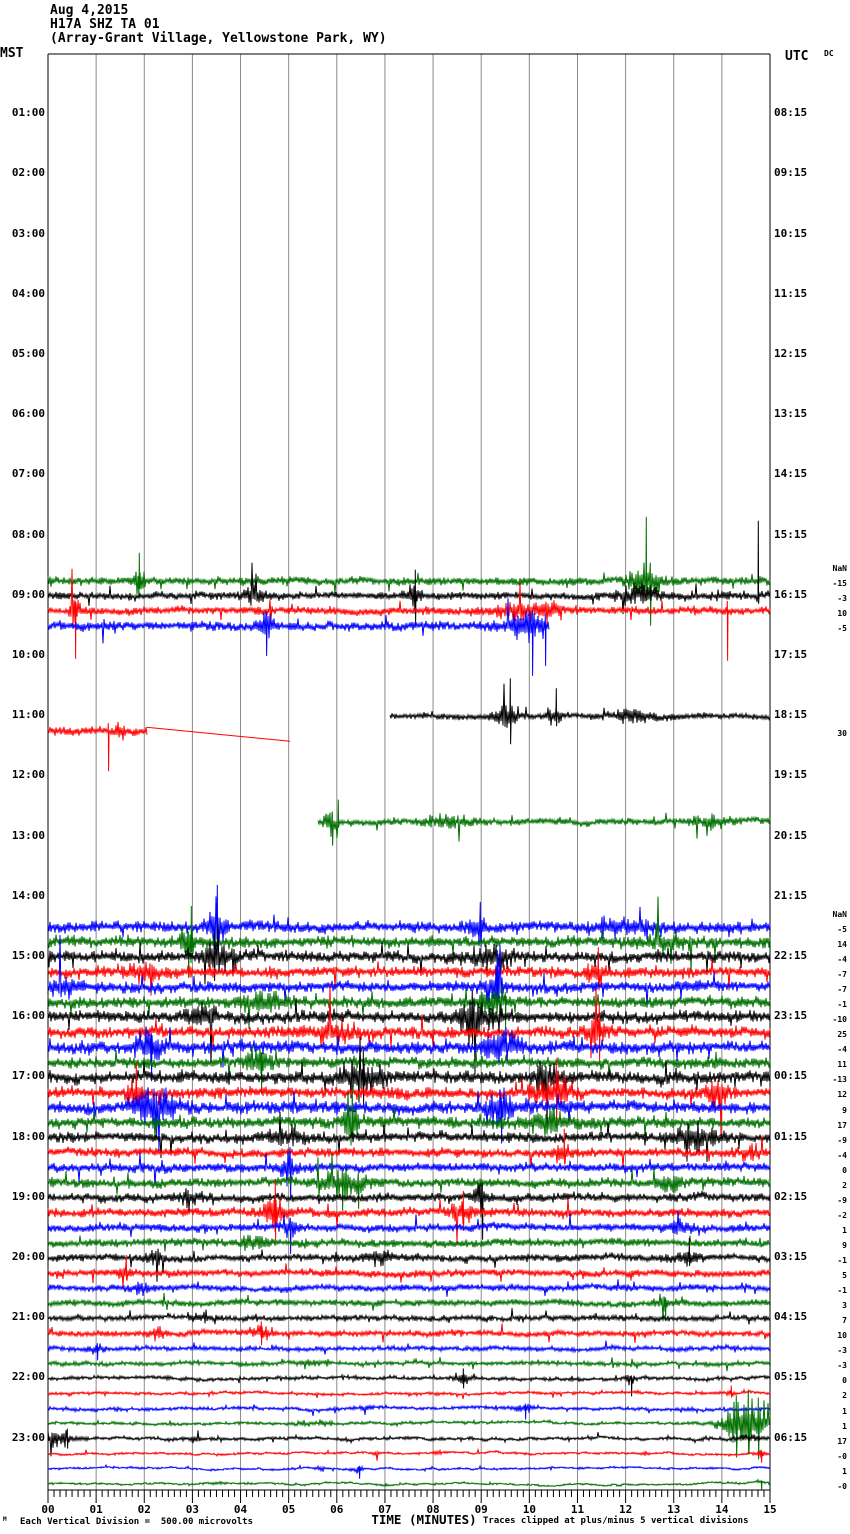 Image resolution: width=850 pixels, height=1534 pixels. Describe the element at coordinates (28, 233) in the screenshot. I see `mst-tick-label: 03:00` at that location.